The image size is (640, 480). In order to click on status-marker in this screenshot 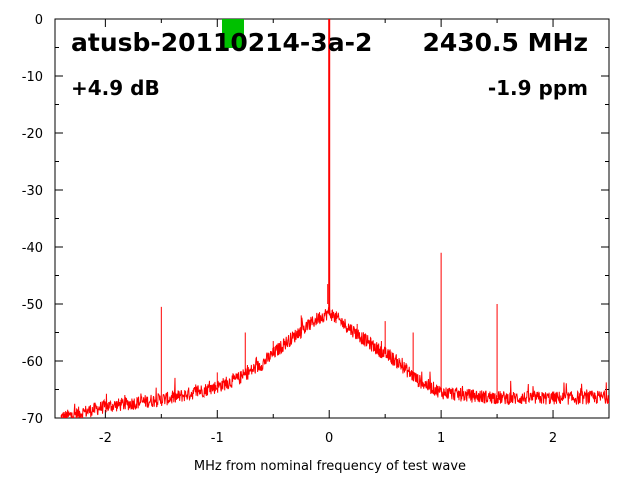, I will do `click(233, 33)`.